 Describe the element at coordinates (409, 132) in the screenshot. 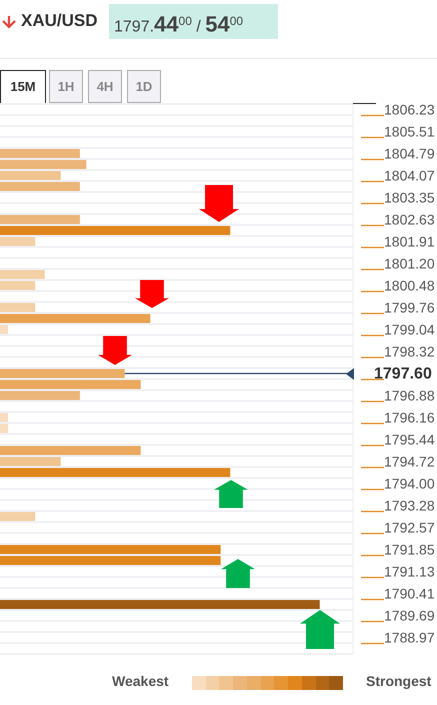

I see `y-tick-label: 1805.51` at that location.